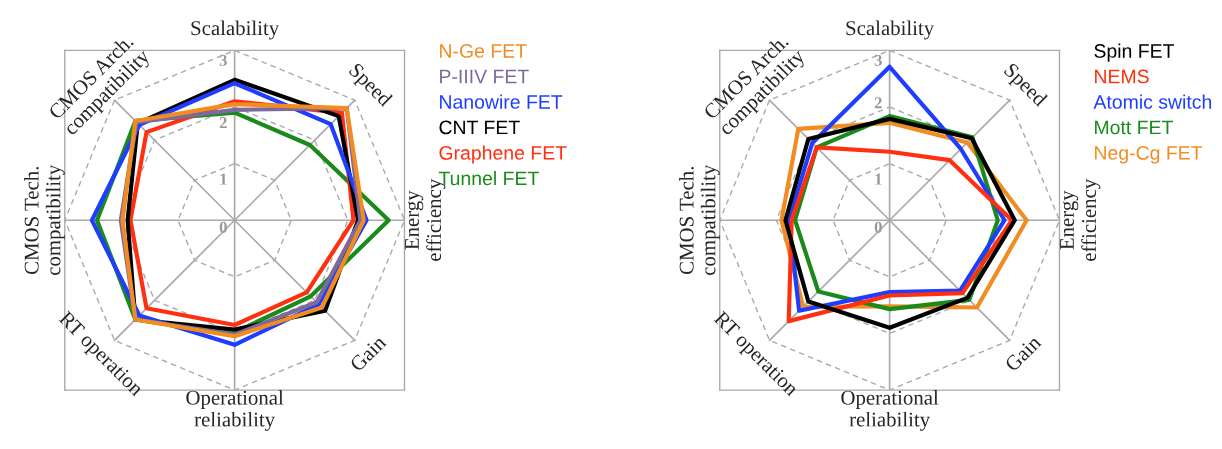 Image resolution: width=1222 pixels, height=449 pixels. I want to click on text: NEMS, so click(1122, 76).